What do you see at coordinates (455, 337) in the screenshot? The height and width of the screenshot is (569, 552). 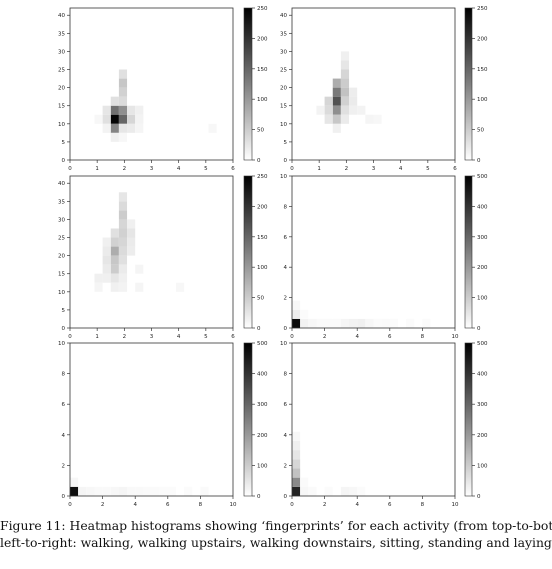 I see `x-tick-label: 10` at bounding box center [455, 337].